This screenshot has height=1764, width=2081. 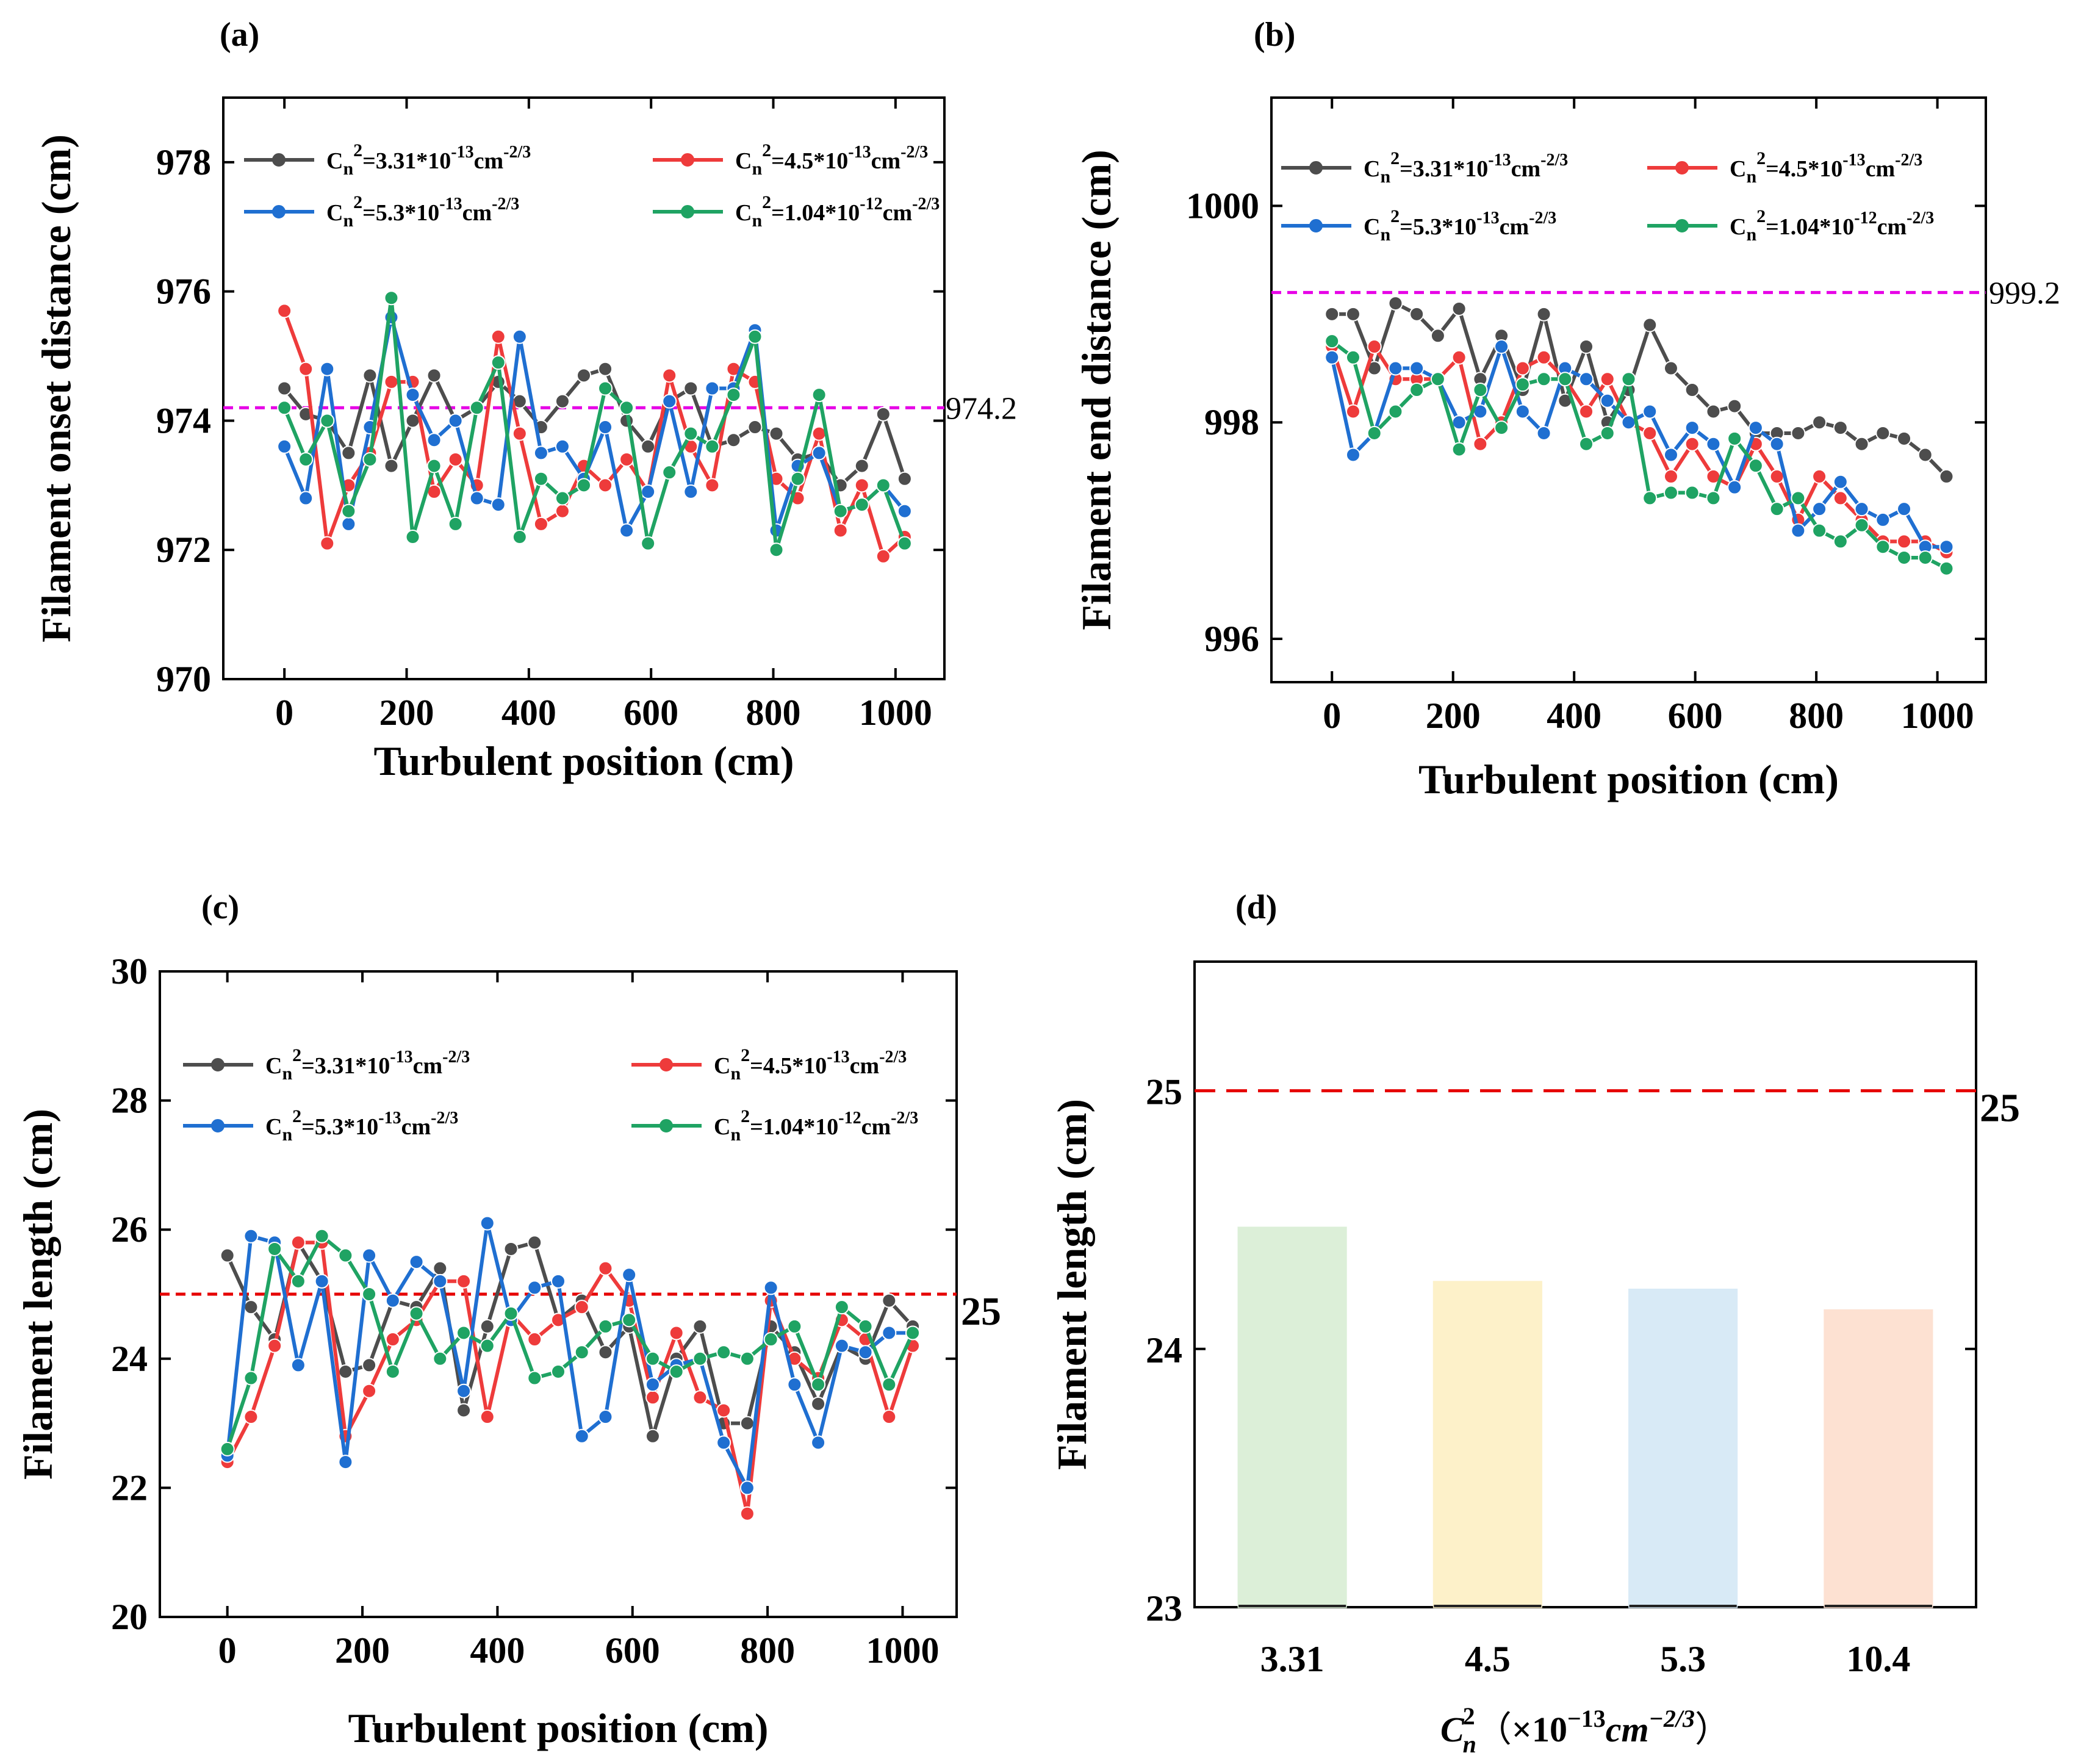 I want to click on legend-entry: Cn2=4.5*10-13cm-2/3, so click(x=831, y=159).